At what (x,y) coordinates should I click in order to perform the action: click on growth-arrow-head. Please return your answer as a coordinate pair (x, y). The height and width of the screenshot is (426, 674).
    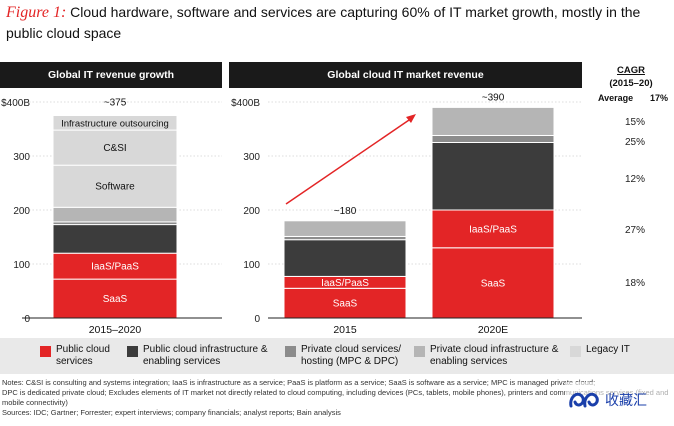
    Looking at the image, I should click on (411, 118).